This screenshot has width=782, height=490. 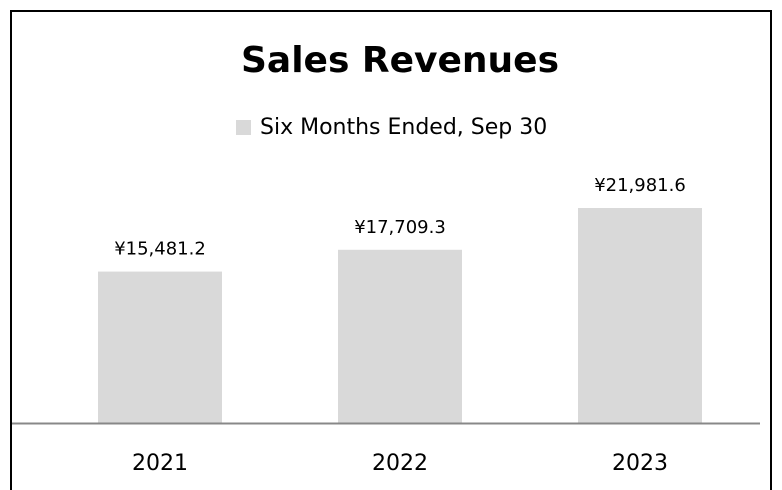 I want to click on value-label: ¥17,709.3, so click(x=400, y=227).